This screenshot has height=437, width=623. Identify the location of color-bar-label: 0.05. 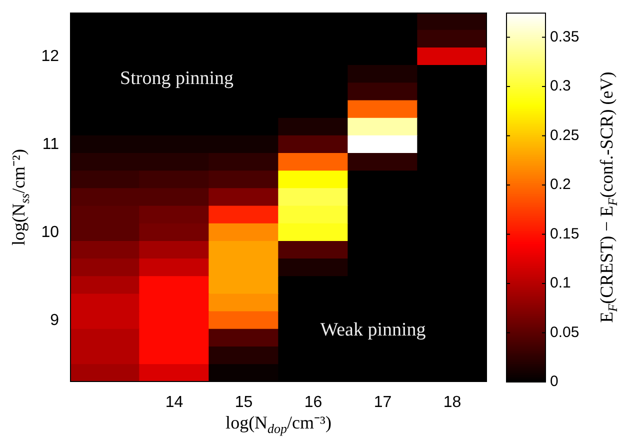
(565, 332).